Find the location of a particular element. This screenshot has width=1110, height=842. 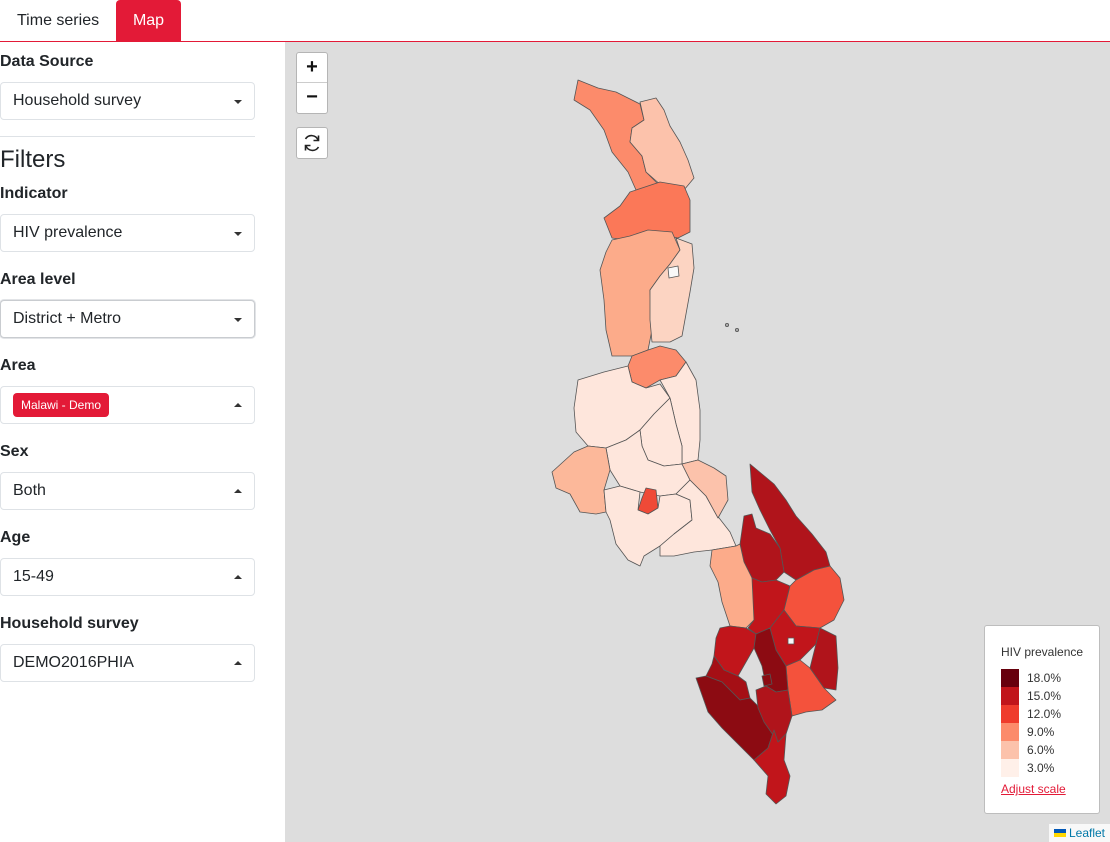

ukraine-flag-icon is located at coordinates (1059, 833).